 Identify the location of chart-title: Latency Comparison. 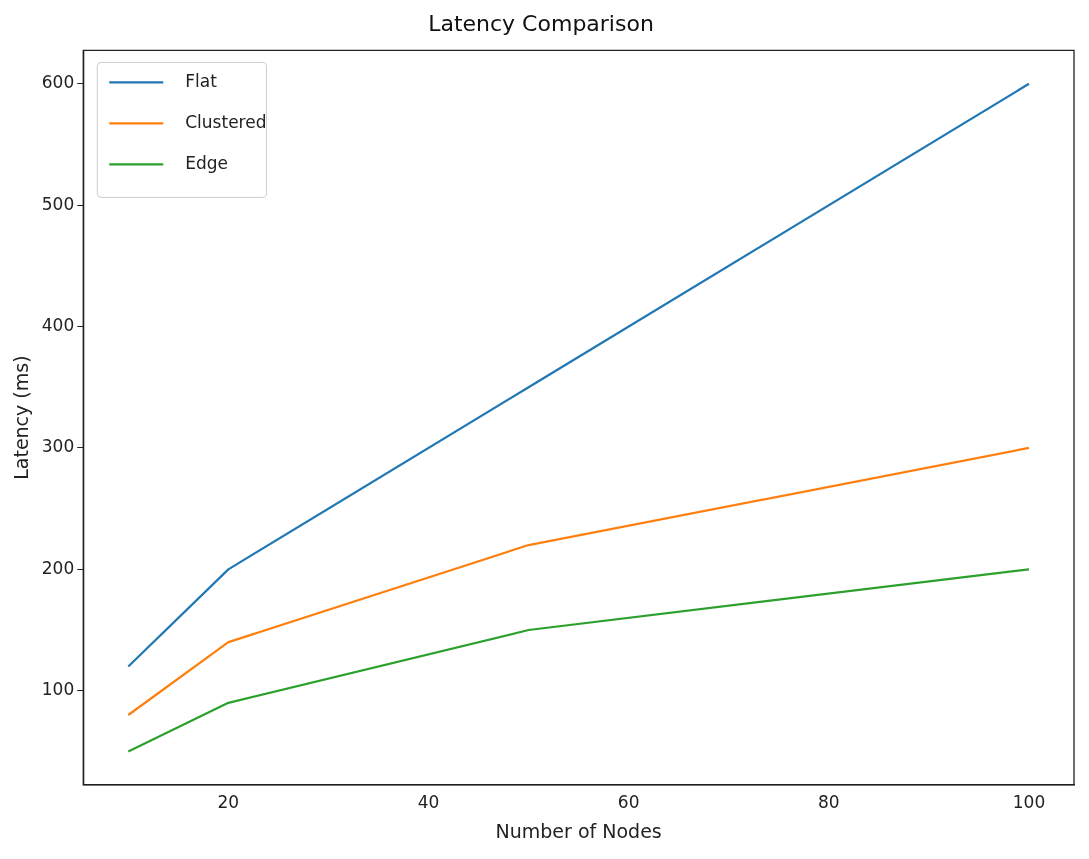
(541, 23).